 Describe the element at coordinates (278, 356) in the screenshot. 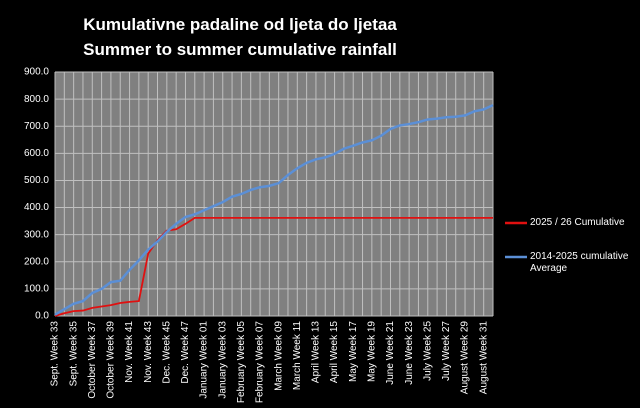

I see `x-tick-label: March Week 09` at that location.